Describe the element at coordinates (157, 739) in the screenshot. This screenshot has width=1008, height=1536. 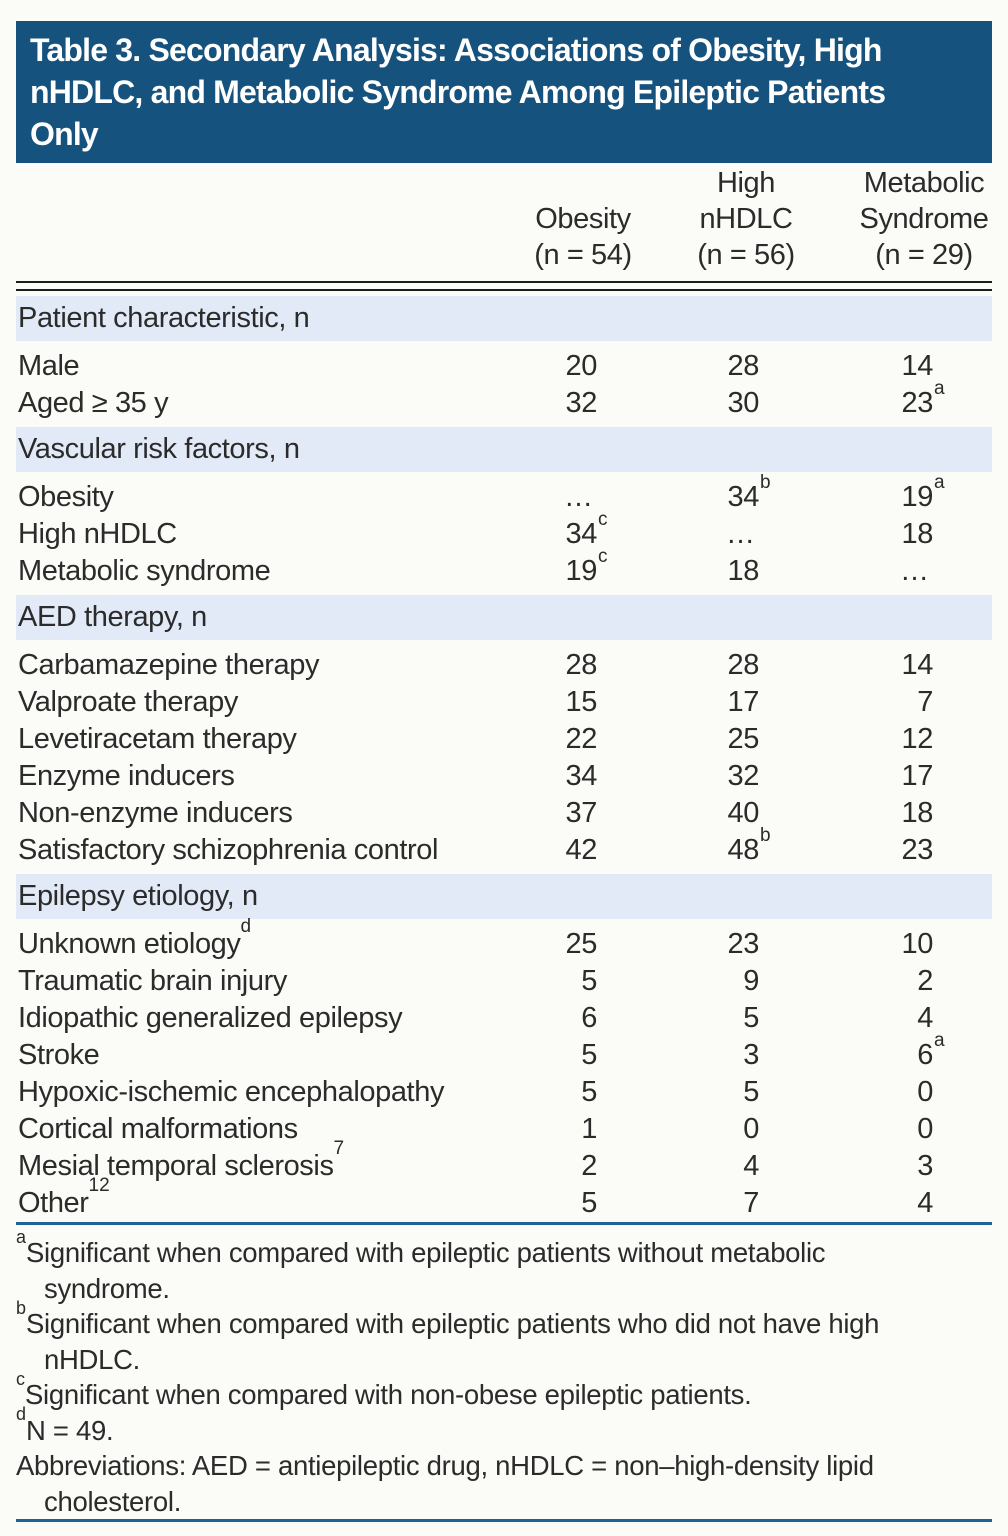
I see `row-label: Levetiracetam therapy` at that location.